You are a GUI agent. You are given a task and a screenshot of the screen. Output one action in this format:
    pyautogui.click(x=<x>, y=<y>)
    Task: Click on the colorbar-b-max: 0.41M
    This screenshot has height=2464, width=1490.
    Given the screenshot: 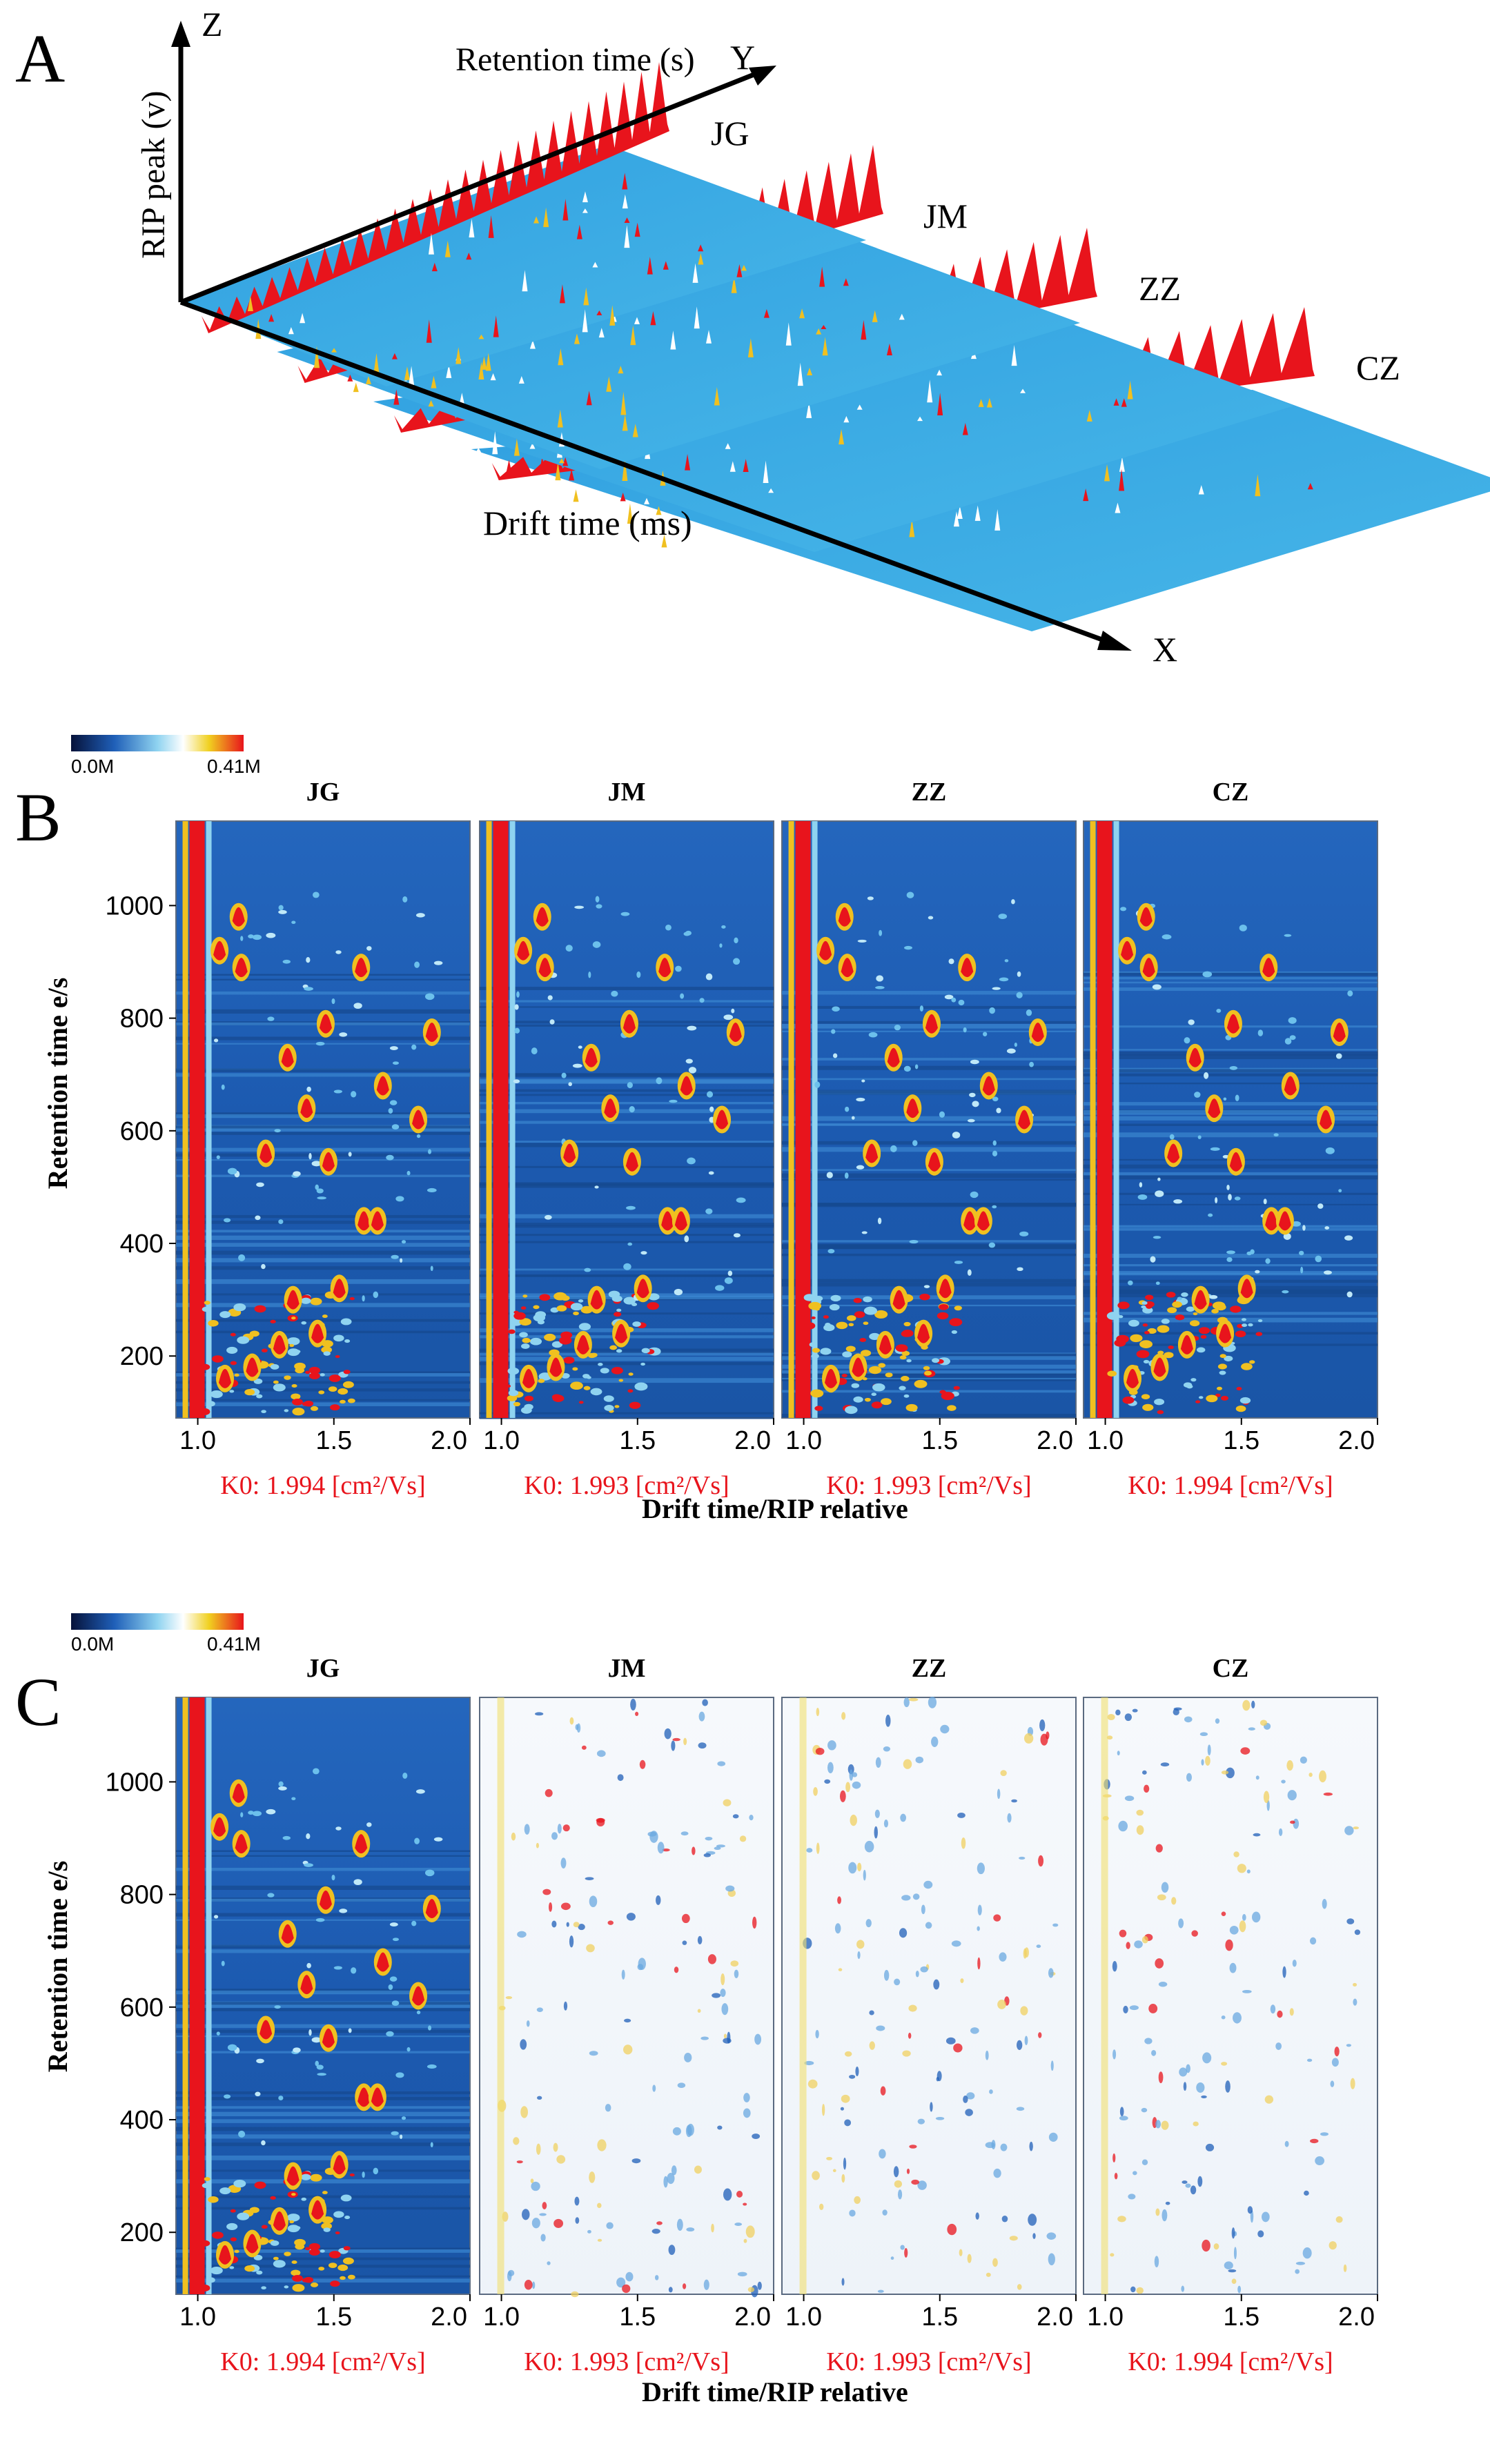 What is the action you would take?
    pyautogui.click(x=234, y=766)
    